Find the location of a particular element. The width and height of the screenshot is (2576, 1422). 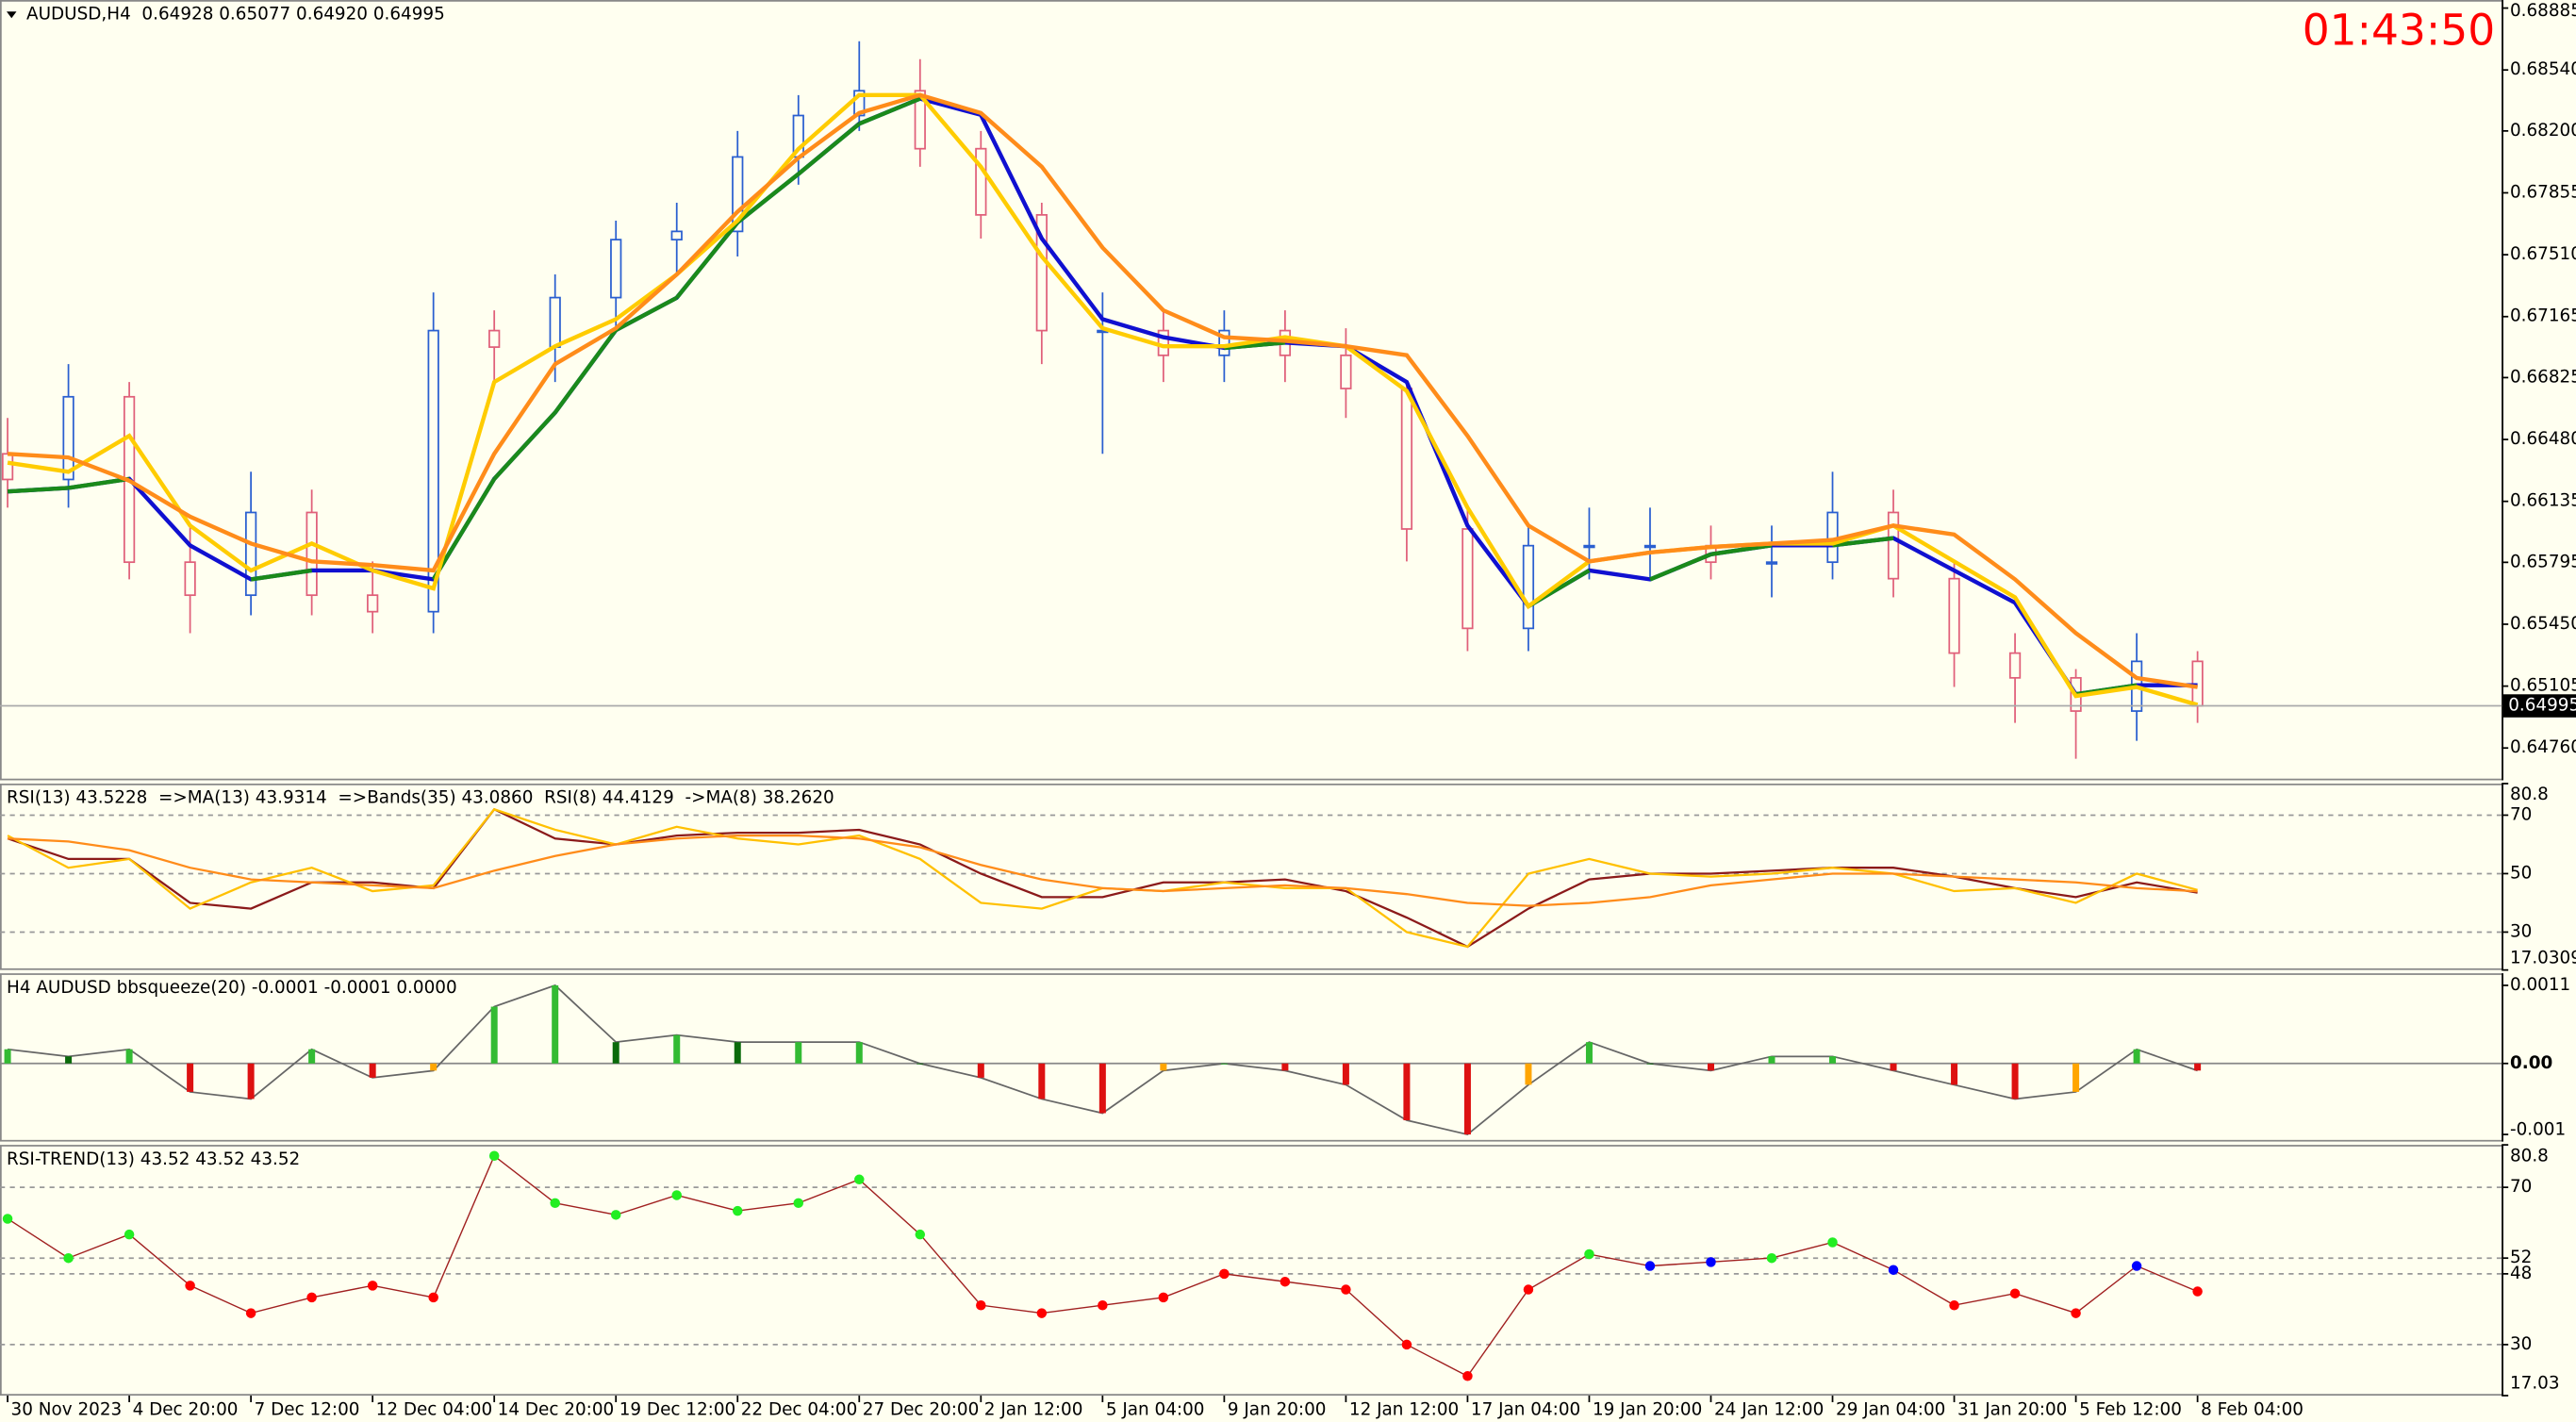

y-tick-label: 50 is located at coordinates (2521, 873).